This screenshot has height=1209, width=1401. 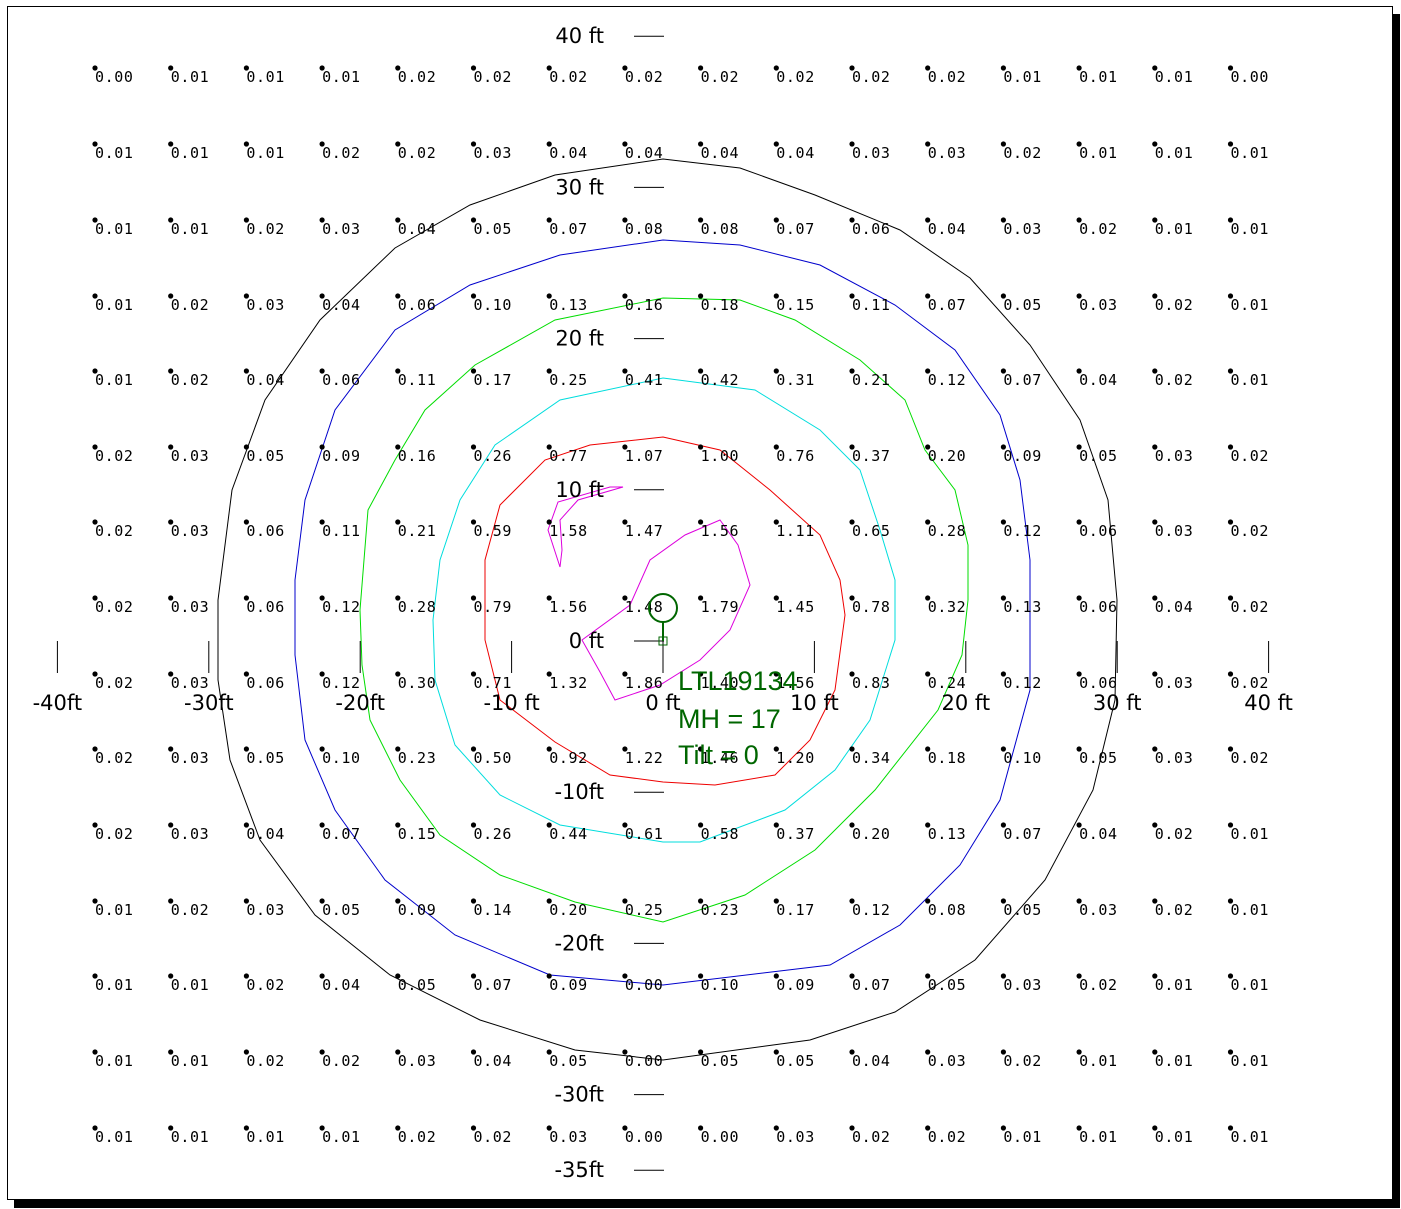 What do you see at coordinates (493, 910) in the screenshot?
I see `grid-value: 0.14` at bounding box center [493, 910].